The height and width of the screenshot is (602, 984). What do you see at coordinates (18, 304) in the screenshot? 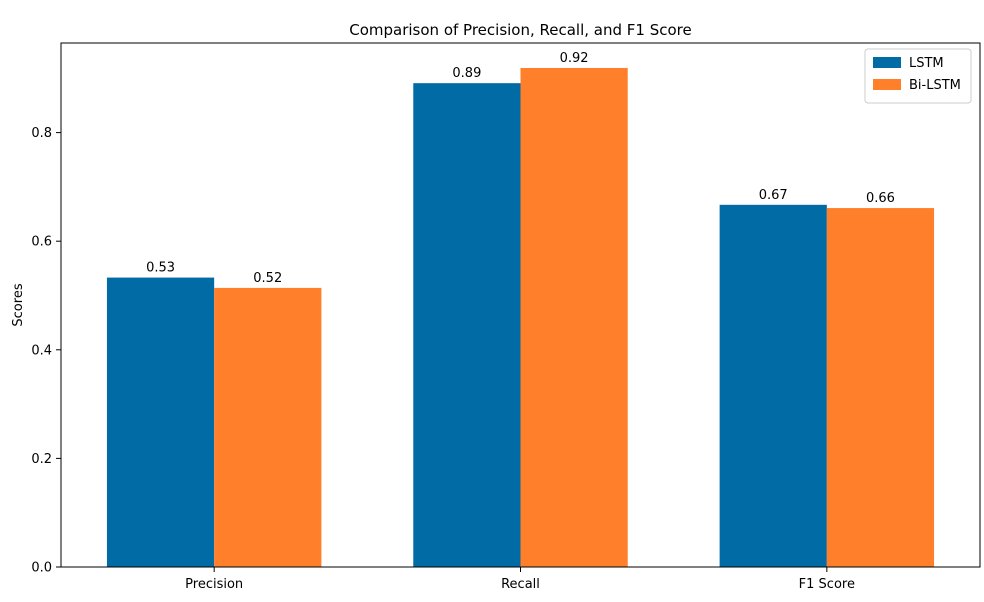
I see `y-axis-label: Scores` at bounding box center [18, 304].